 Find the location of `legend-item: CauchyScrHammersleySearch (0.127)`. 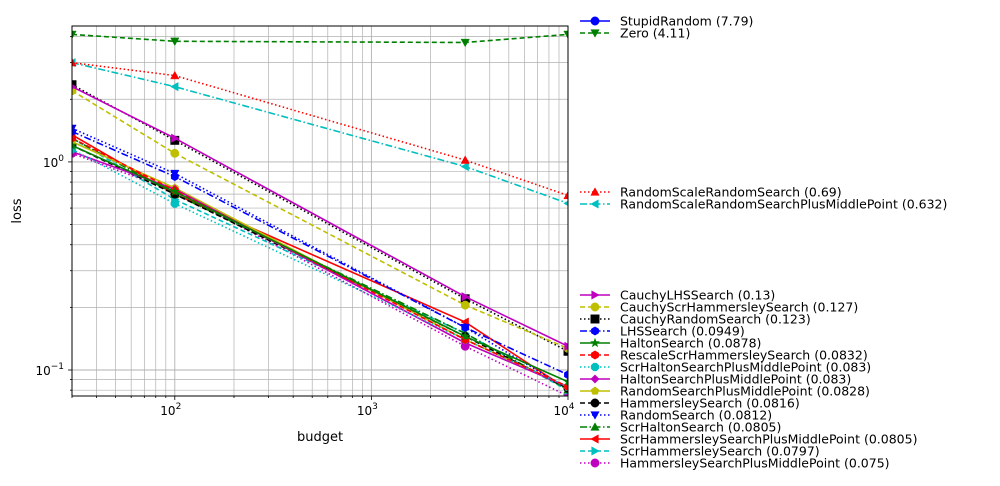

legend-item: CauchyScrHammersleySearch (0.127) is located at coordinates (719, 307).